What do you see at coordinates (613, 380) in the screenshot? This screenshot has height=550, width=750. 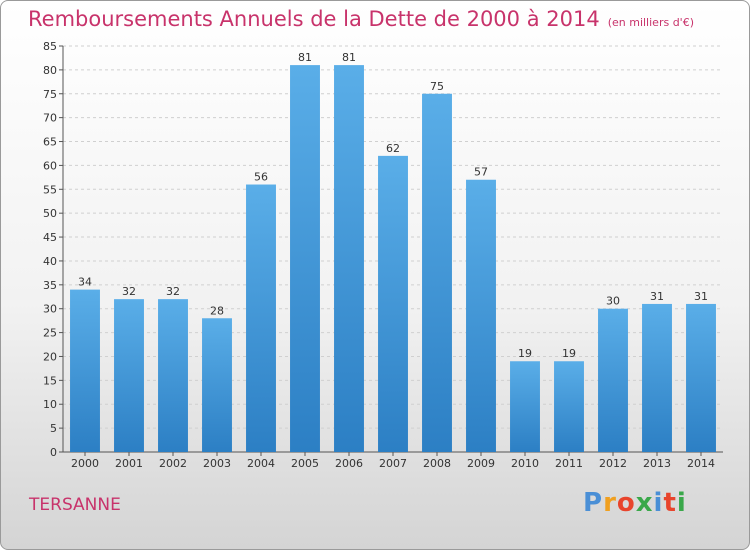 I see `bar-2012` at bounding box center [613, 380].